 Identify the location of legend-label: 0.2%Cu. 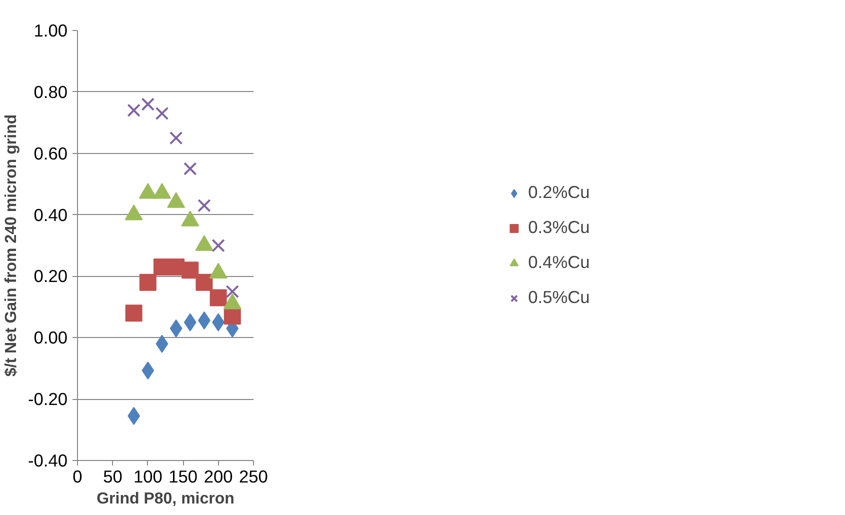
(559, 192).